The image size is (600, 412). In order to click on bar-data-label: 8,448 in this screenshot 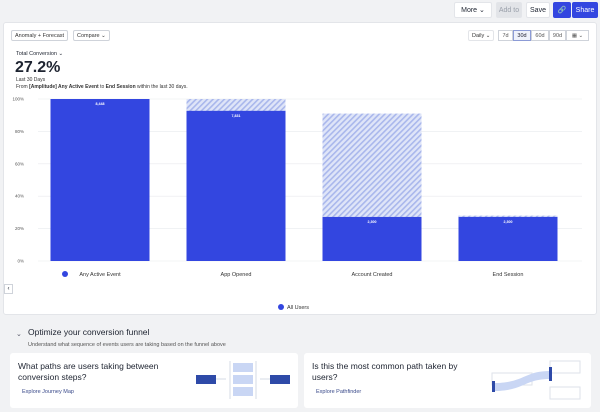, I will do `click(100, 104)`.